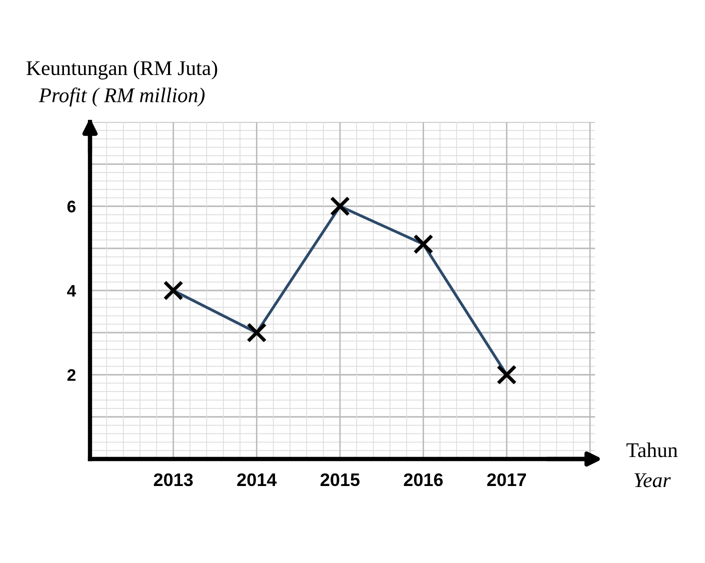  Describe the element at coordinates (71, 206) in the screenshot. I see `y-tick-label: 6` at that location.